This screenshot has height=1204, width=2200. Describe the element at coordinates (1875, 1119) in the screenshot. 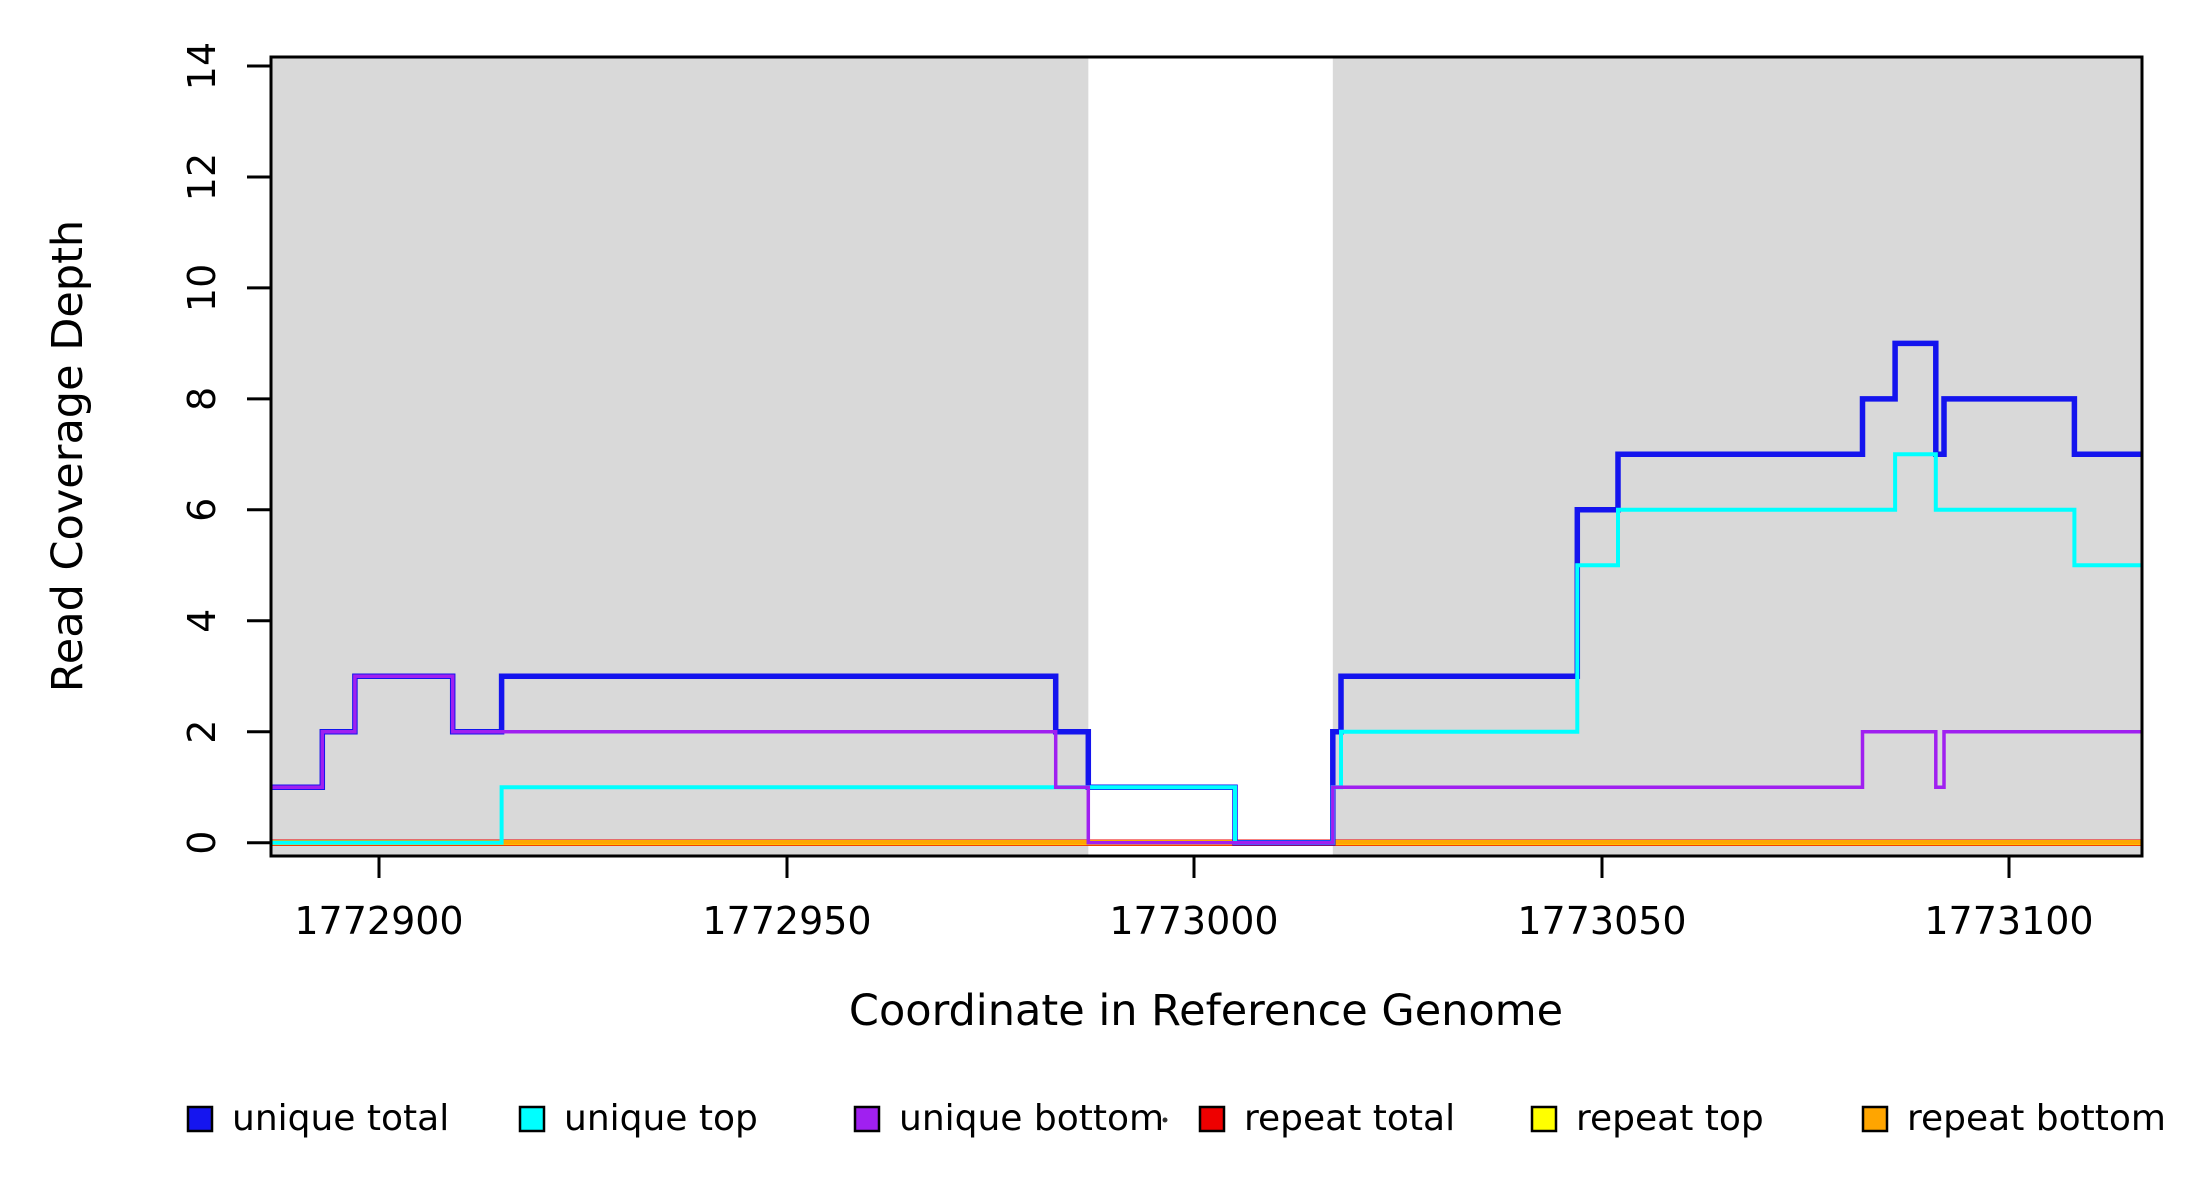

I see `legend-swatch-repeat-bottom` at that location.